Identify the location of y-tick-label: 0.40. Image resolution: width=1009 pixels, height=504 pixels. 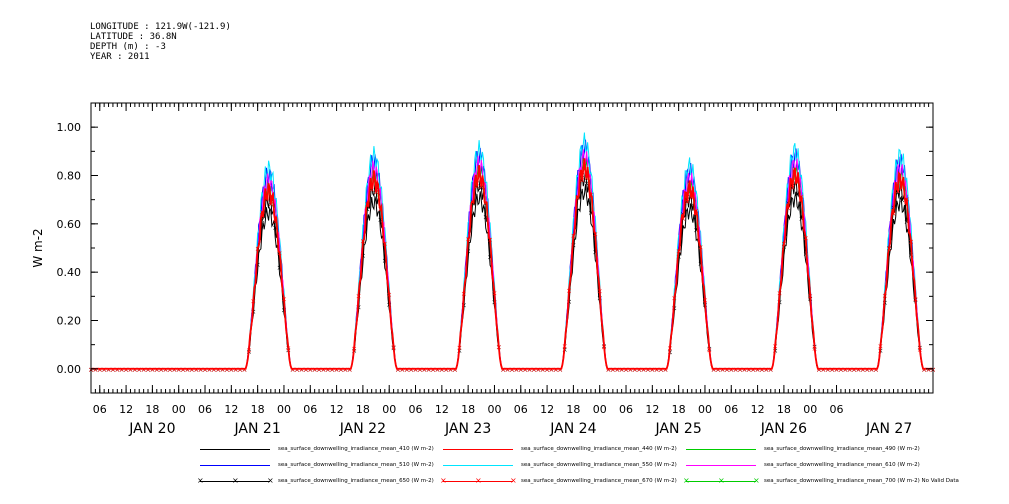
(69, 272).